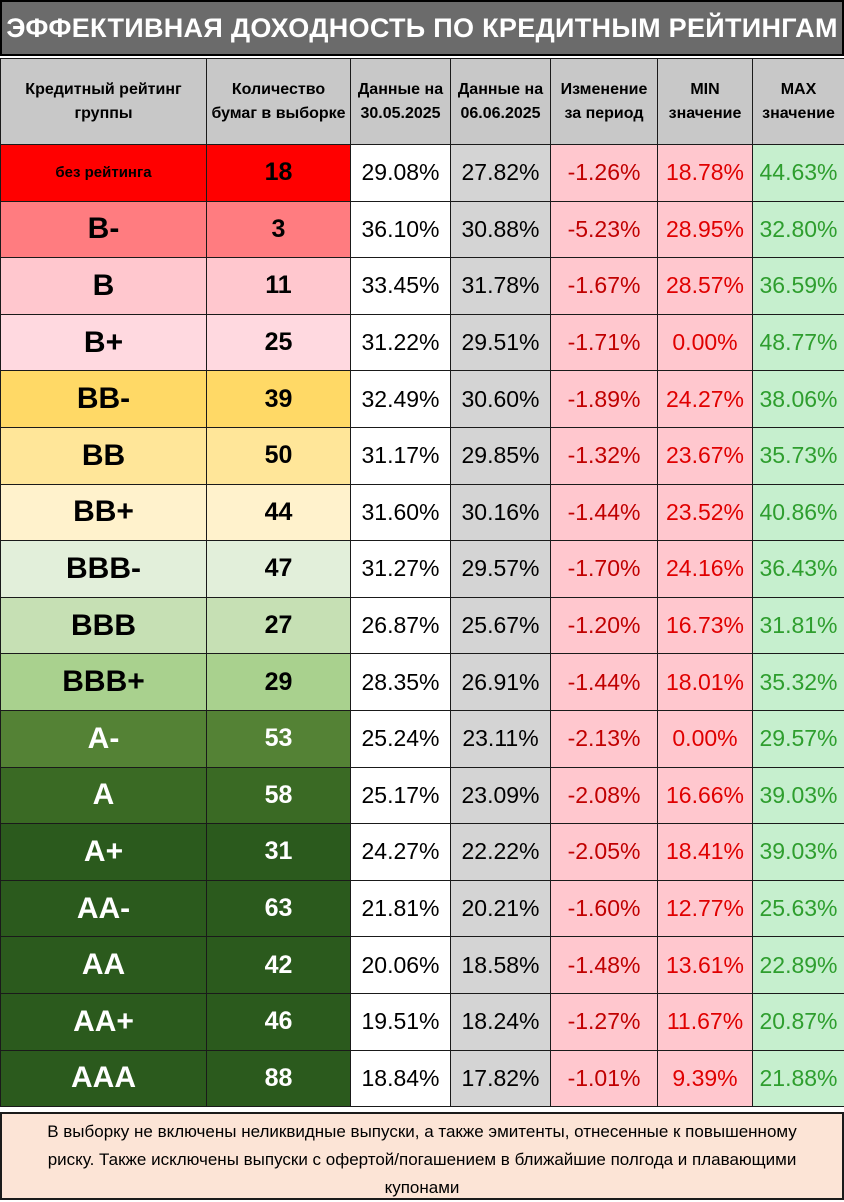 The height and width of the screenshot is (1202, 844). I want to click on cell-change: -1.67%, so click(604, 286).